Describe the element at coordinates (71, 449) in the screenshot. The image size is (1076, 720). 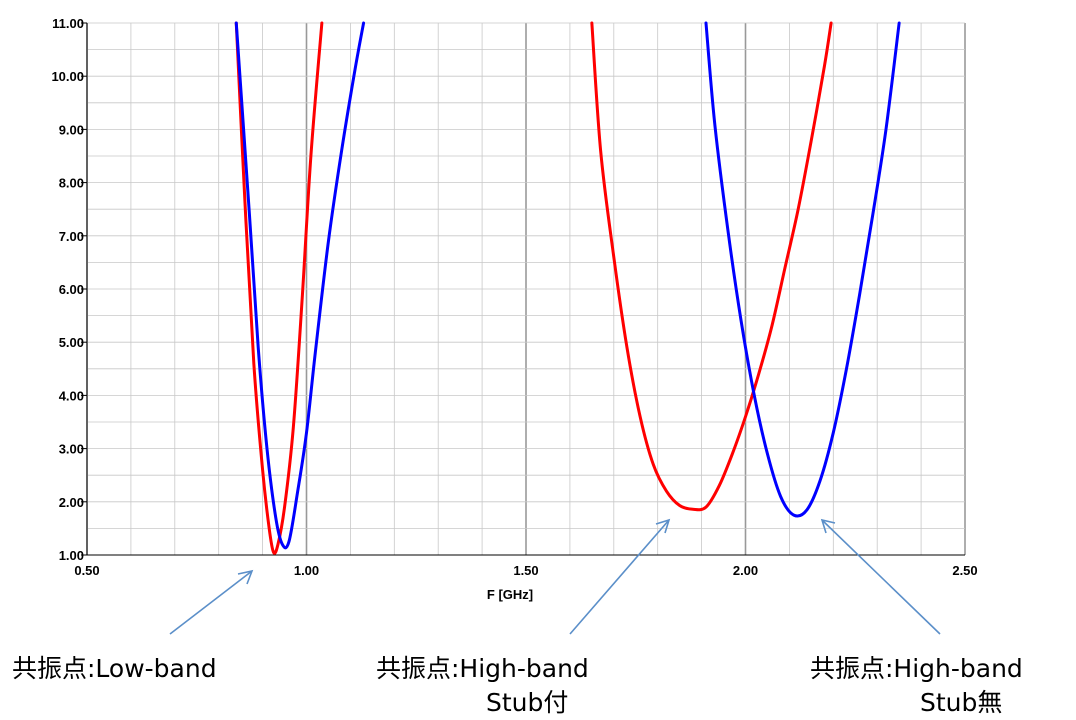
I see `y-tick-label: 3.00` at that location.